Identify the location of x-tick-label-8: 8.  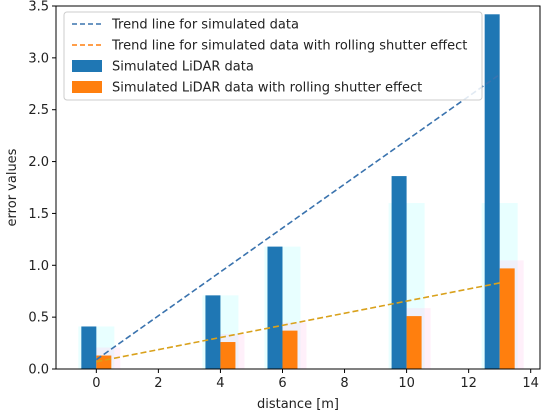
(344, 383).